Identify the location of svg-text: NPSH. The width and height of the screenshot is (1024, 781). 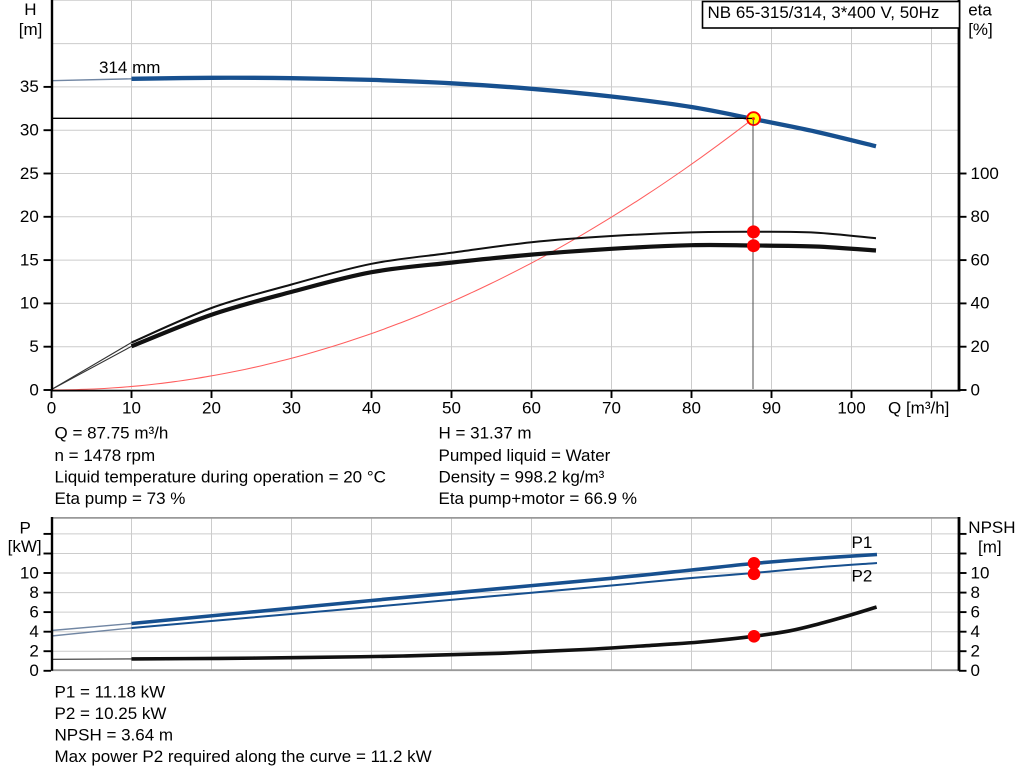
(991, 527).